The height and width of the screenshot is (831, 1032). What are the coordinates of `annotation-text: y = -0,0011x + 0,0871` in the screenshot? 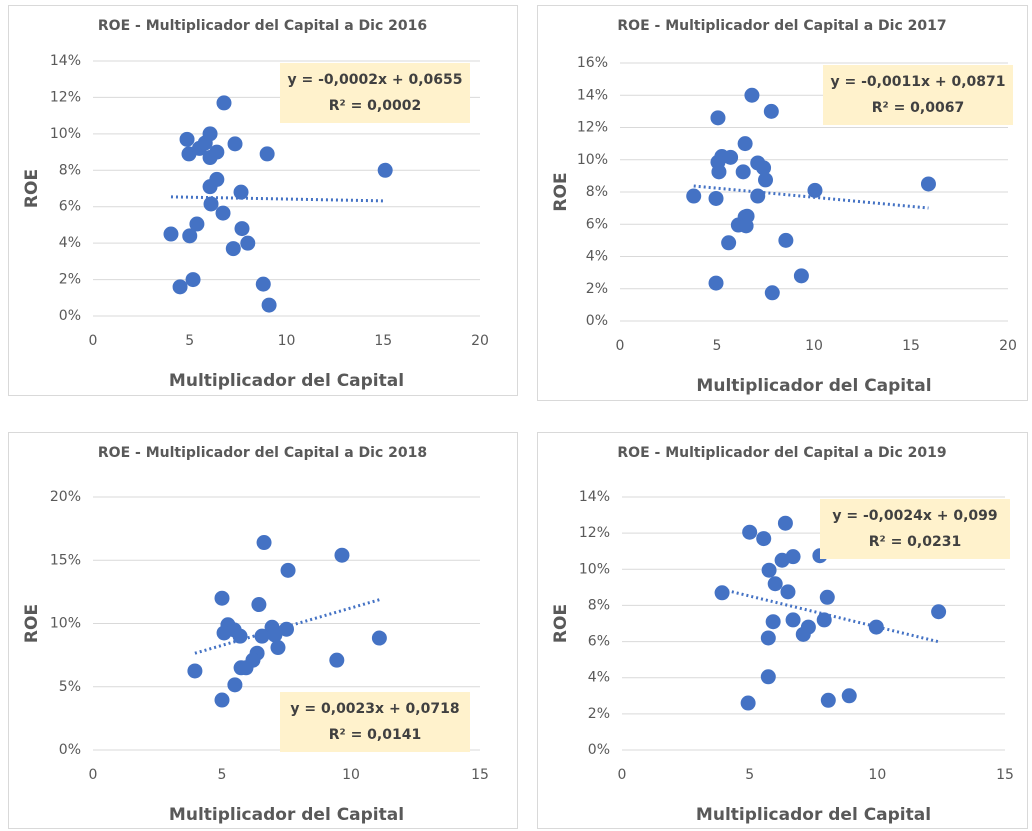 It's located at (918, 82).